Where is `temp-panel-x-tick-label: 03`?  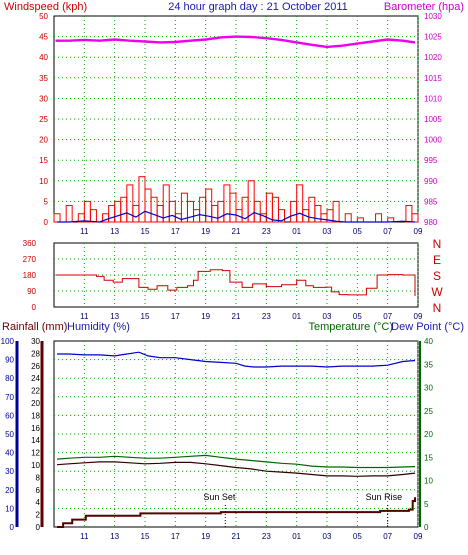
temp-panel-x-tick-label: 03 is located at coordinates (327, 536).